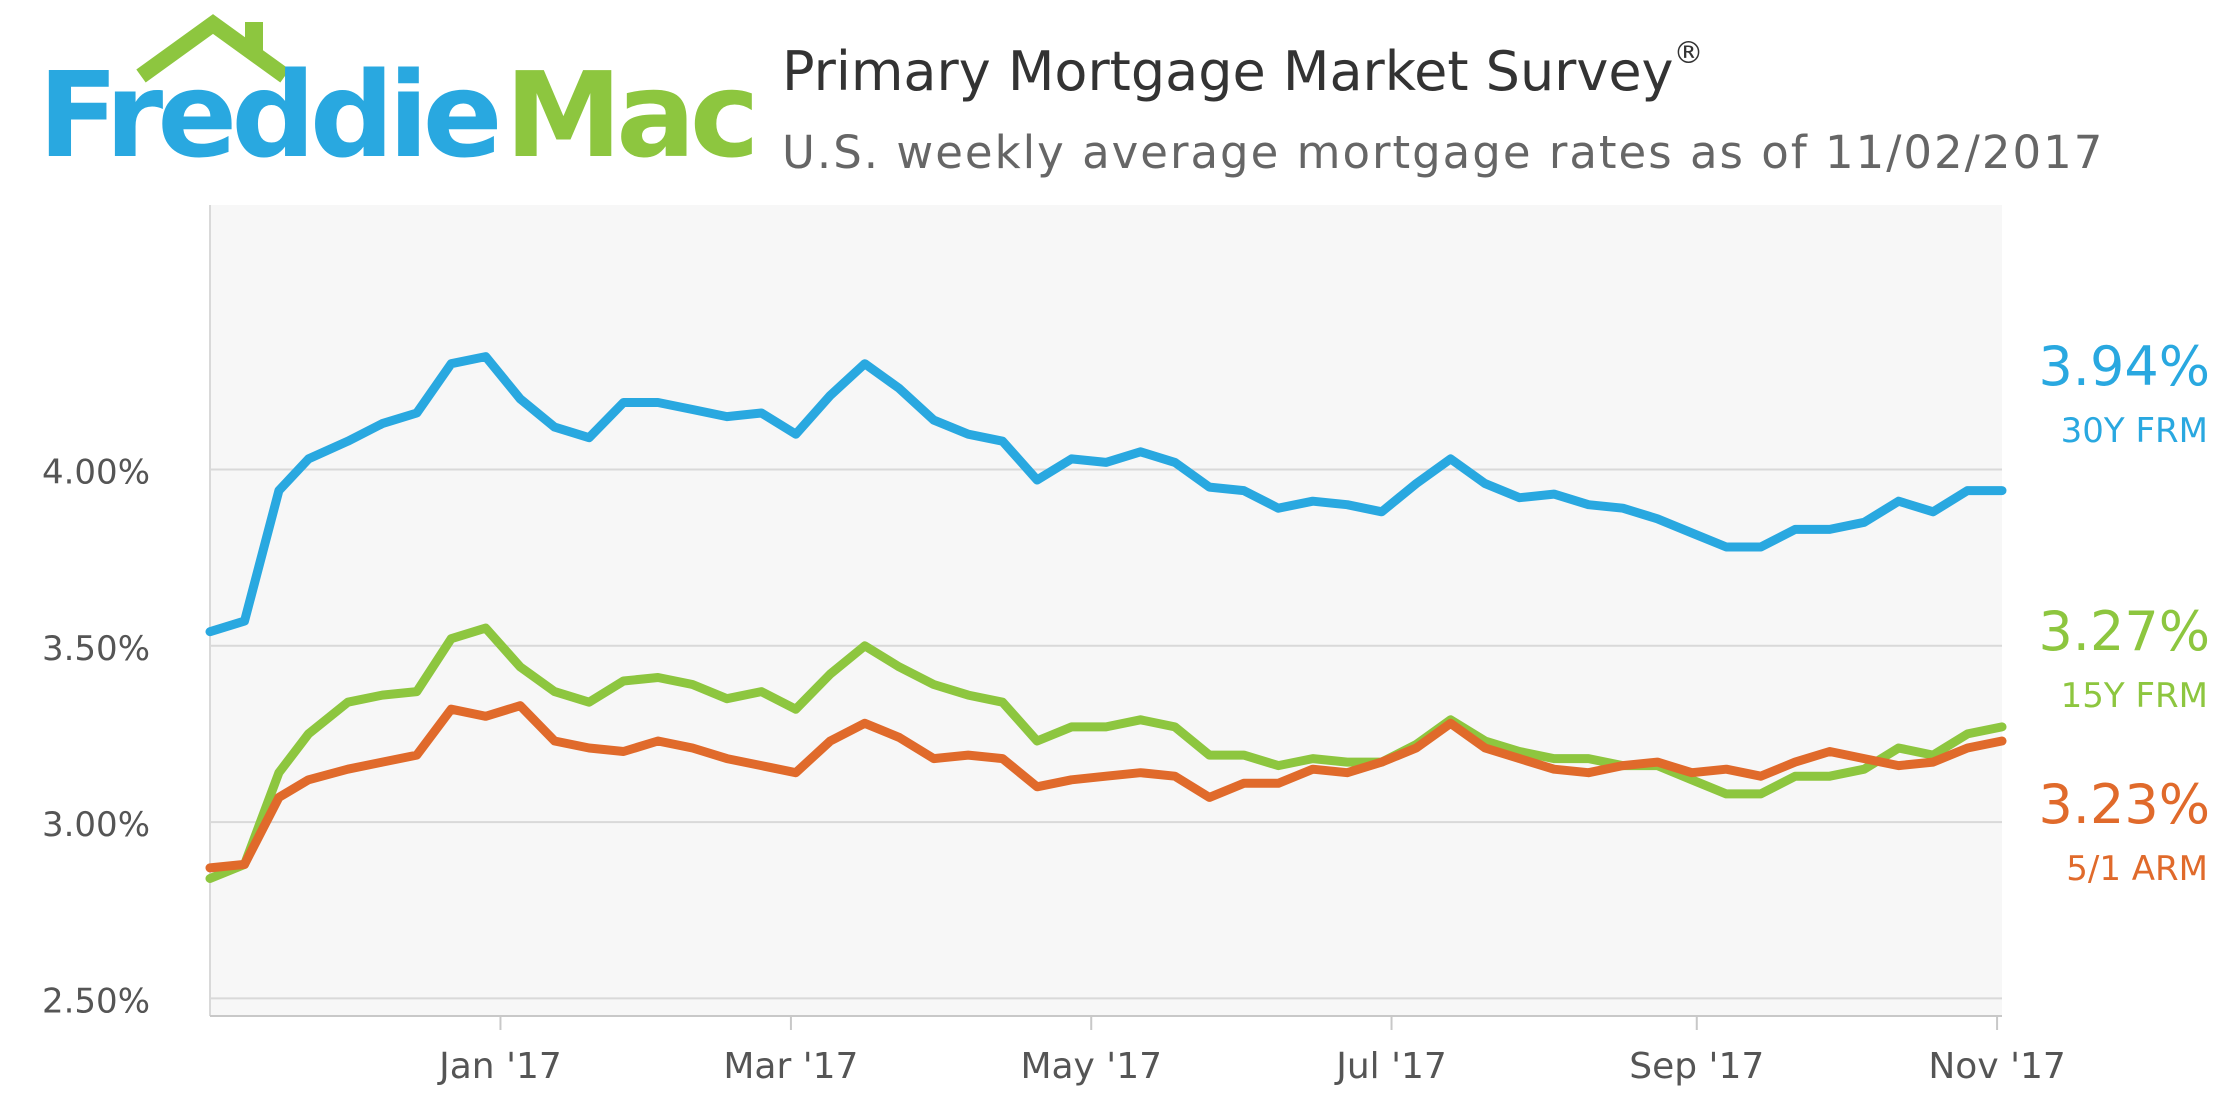  Describe the element at coordinates (96, 736) in the screenshot. I see `y-axis-ticks: 2.50% 3.00% 3.50% 4.00%` at that location.